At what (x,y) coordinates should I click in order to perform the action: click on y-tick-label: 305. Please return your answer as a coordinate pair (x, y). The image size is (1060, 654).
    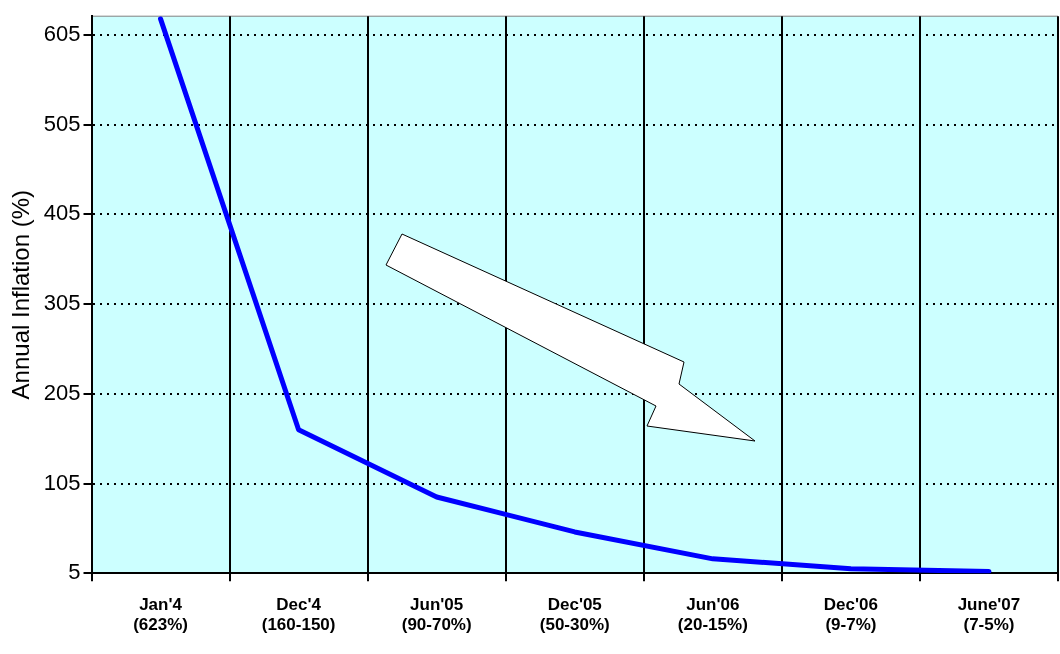
    Looking at the image, I should click on (62, 303).